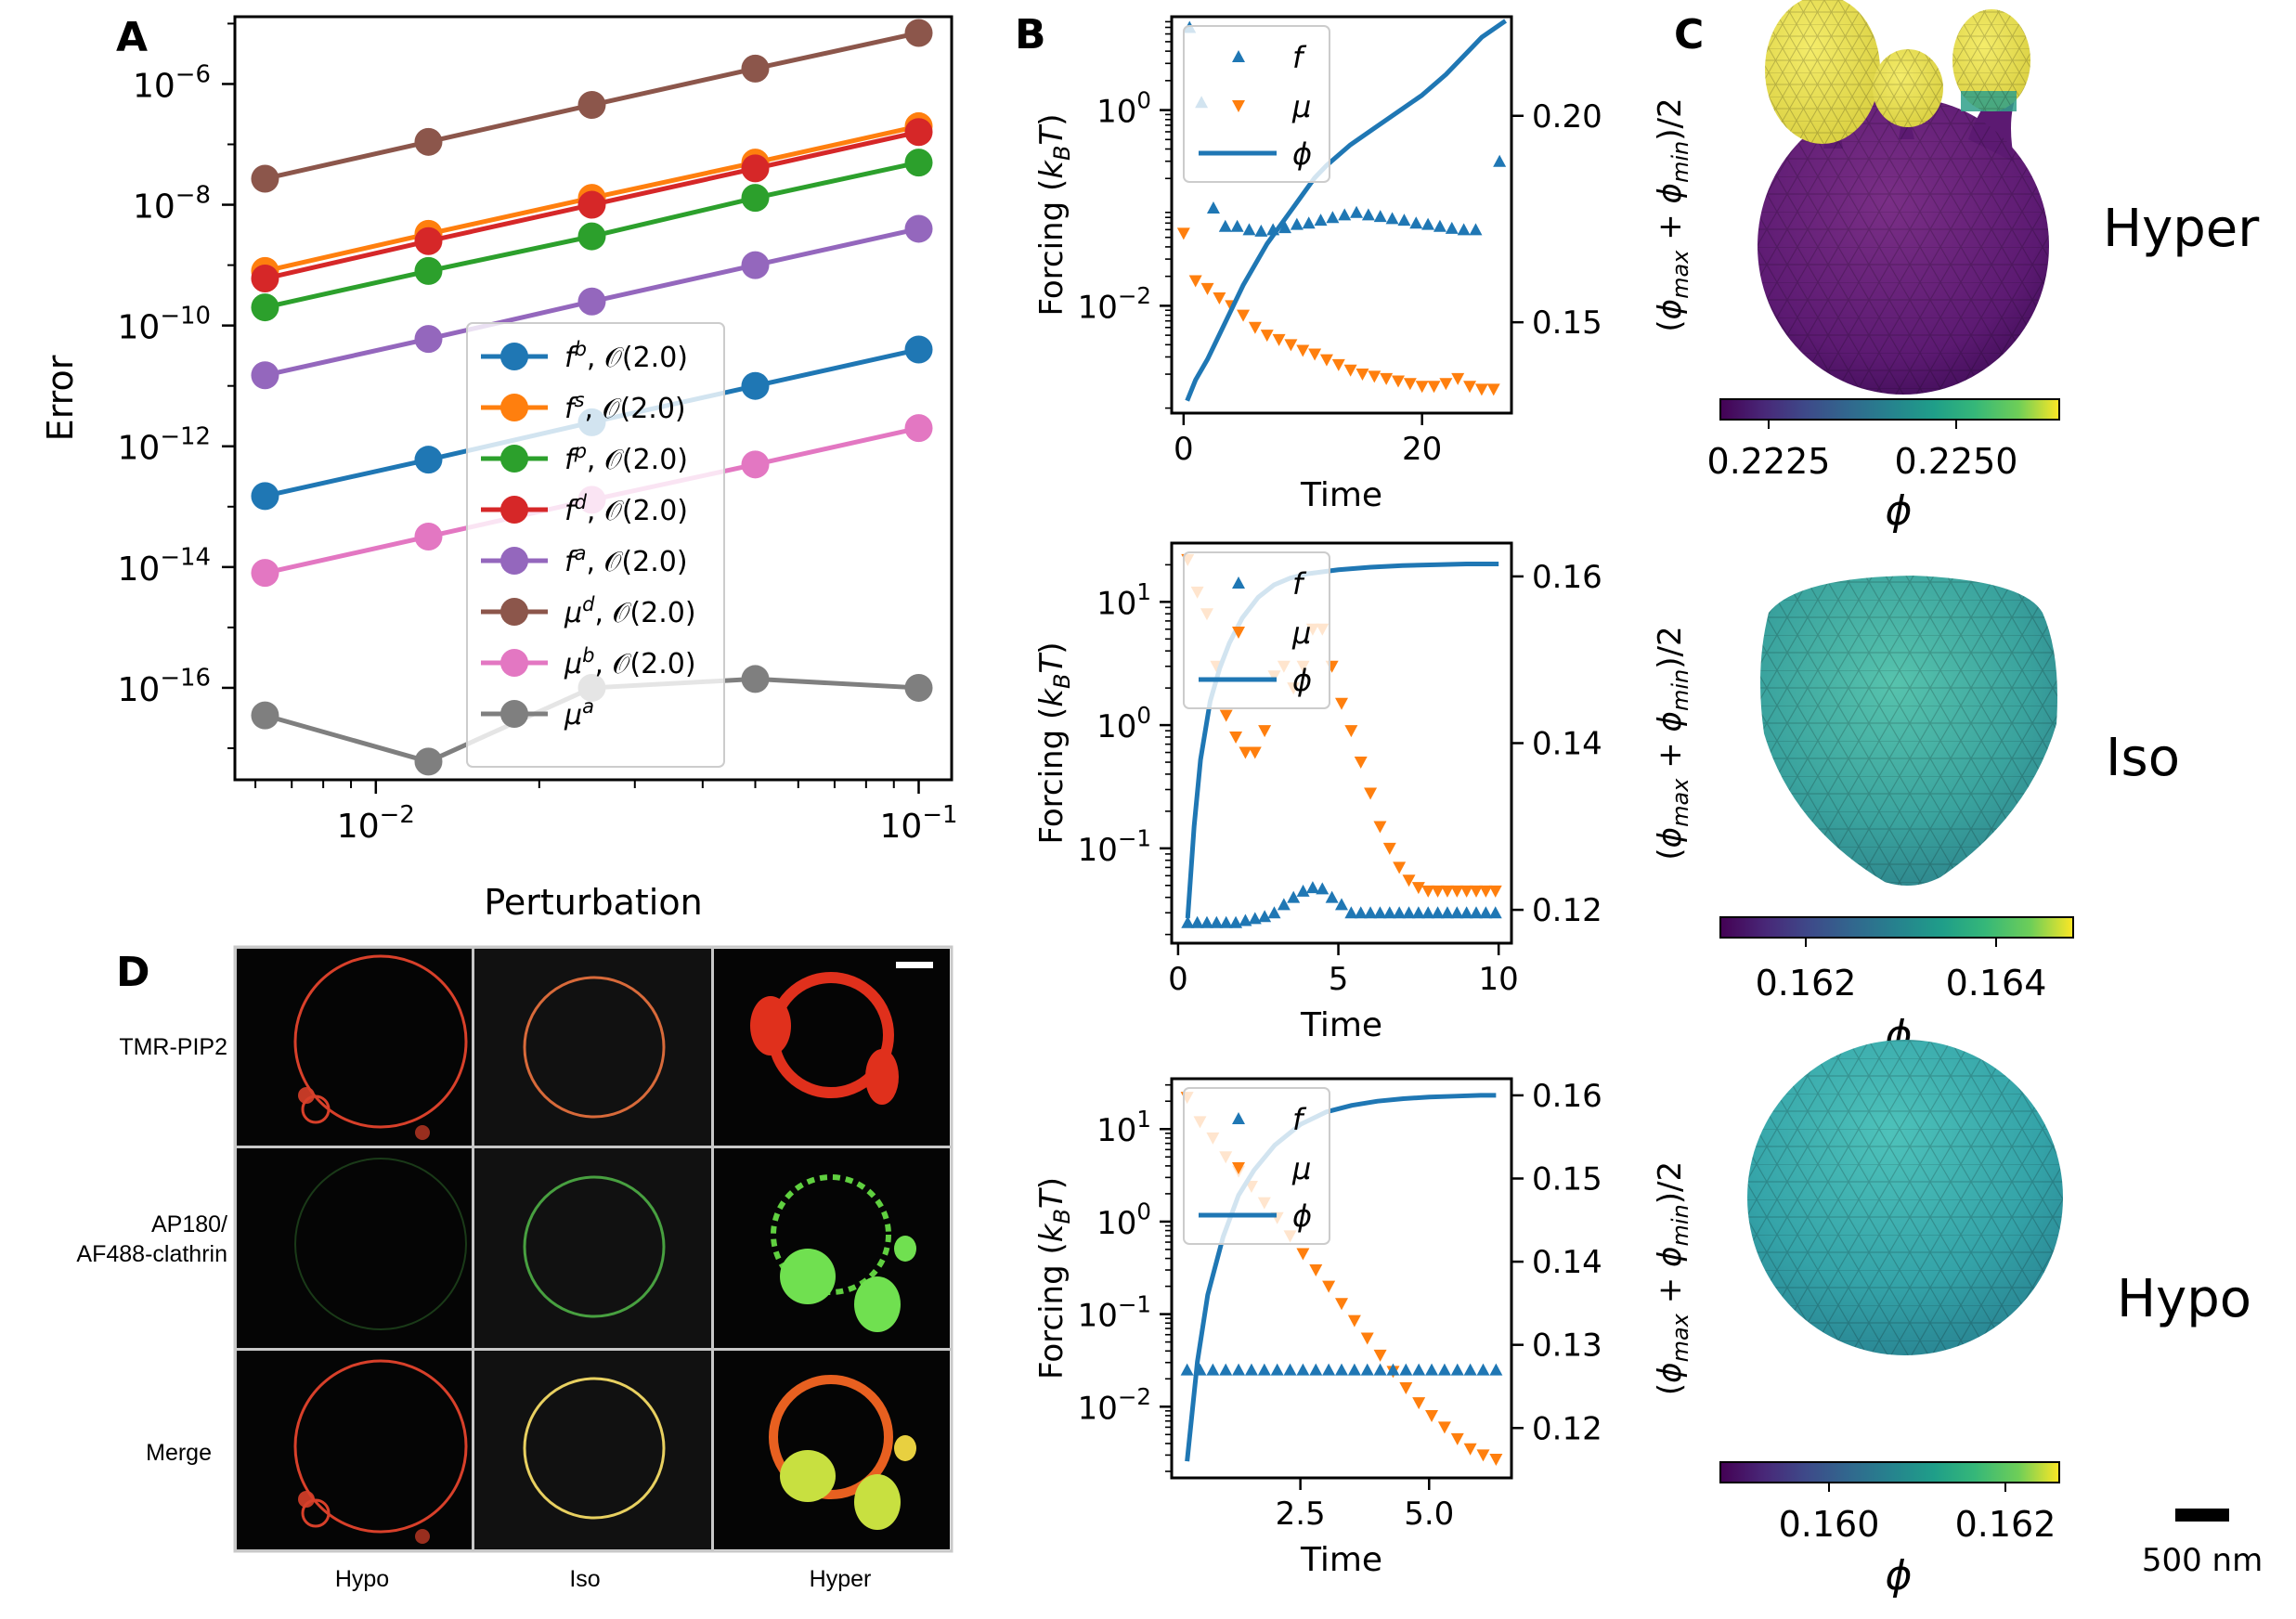 The height and width of the screenshot is (1619, 2296). I want to click on b1-phi-line, so click(1346, 210).